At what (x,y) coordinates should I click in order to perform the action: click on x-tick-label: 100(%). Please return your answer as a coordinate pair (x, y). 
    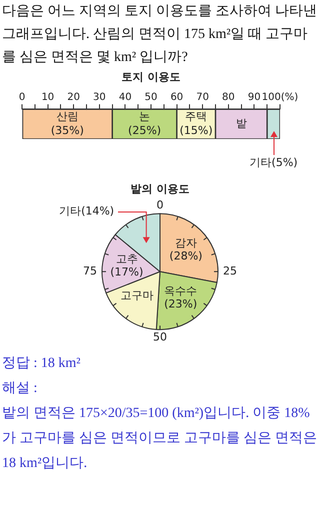
    Looking at the image, I should click on (280, 97).